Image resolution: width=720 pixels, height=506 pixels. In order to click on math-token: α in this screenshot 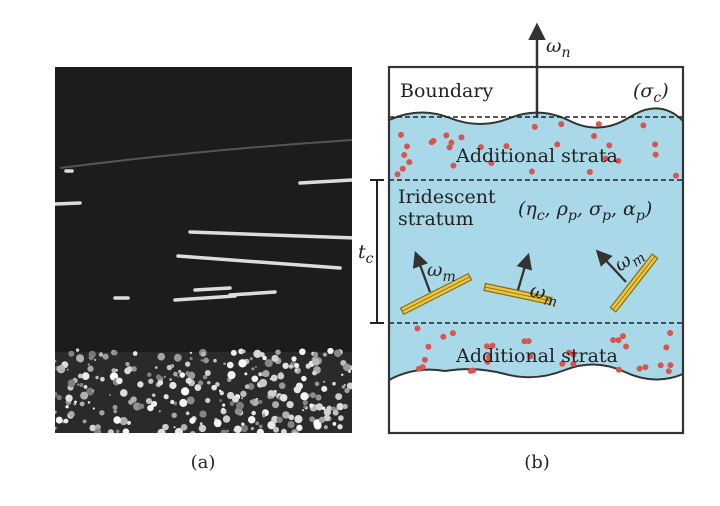, I will do `click(629, 209)`.